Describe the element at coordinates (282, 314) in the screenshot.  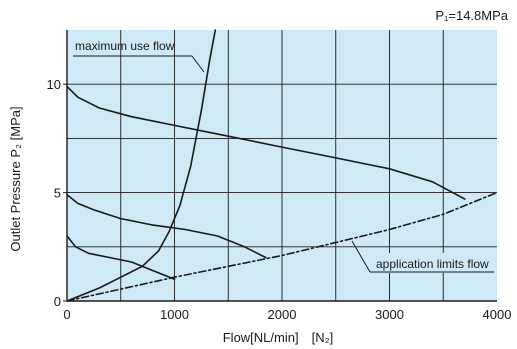
I see `x-tick-label: 2000` at that location.